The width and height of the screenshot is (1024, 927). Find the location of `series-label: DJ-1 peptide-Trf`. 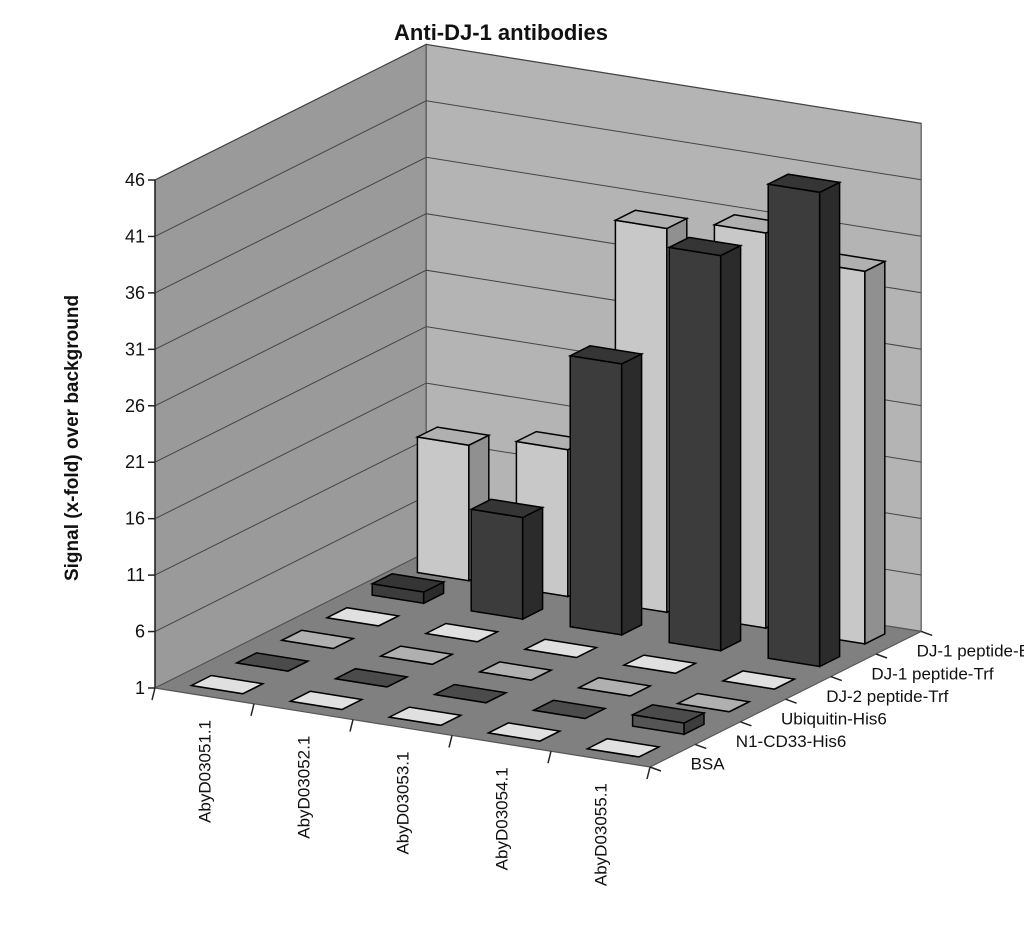

series-label: DJ-1 peptide-Trf is located at coordinates (932, 673).